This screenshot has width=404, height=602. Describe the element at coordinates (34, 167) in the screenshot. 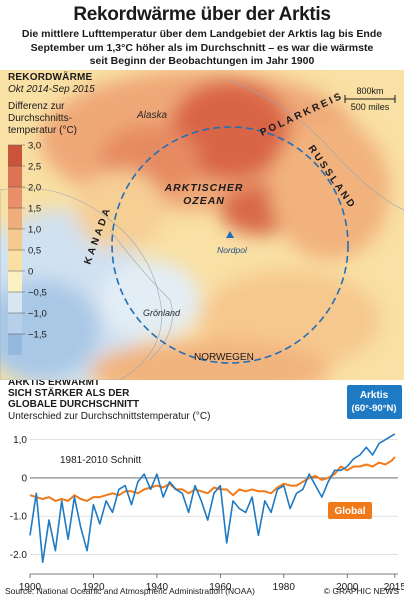

I see `legend-tick-label: 2,5` at that location.